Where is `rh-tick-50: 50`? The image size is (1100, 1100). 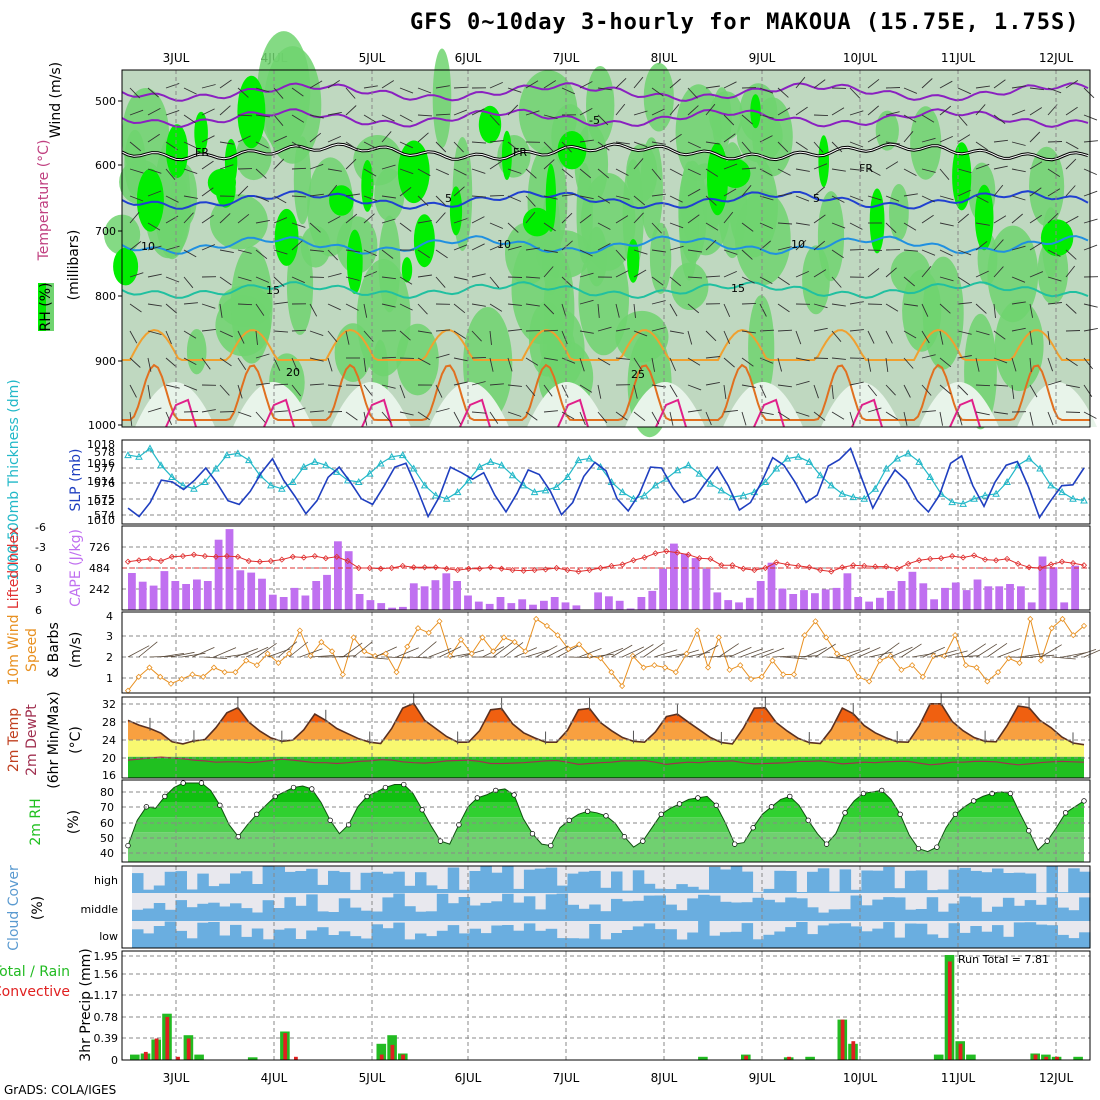
rh-tick-50: 50 is located at coordinates (107, 838).